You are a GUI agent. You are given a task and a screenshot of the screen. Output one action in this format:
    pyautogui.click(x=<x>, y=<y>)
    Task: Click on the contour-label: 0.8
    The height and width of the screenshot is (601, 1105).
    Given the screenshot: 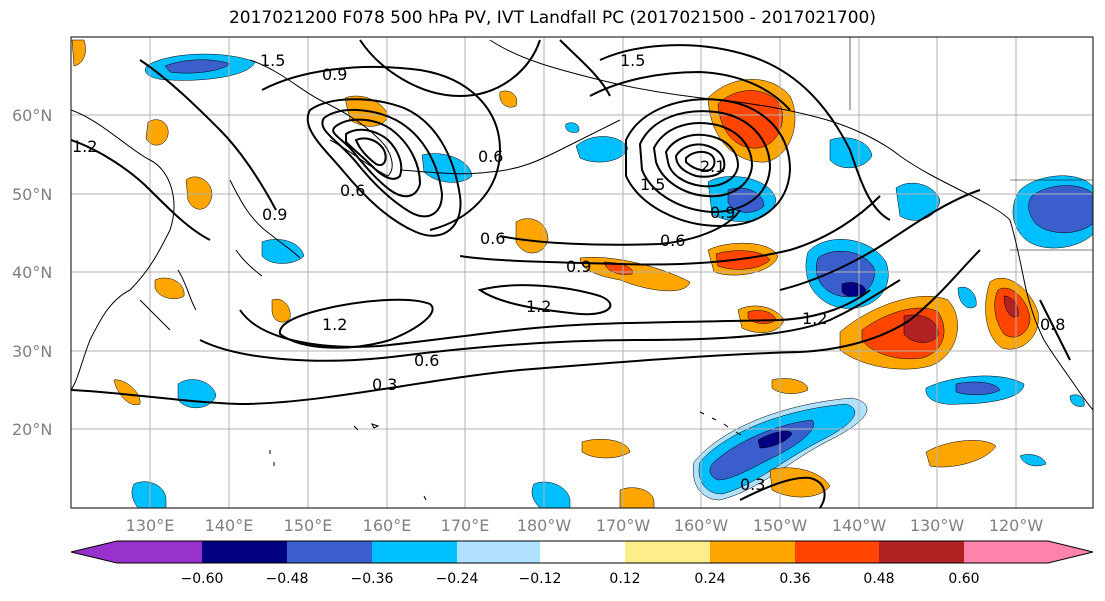 What is the action you would take?
    pyautogui.click(x=1052, y=324)
    